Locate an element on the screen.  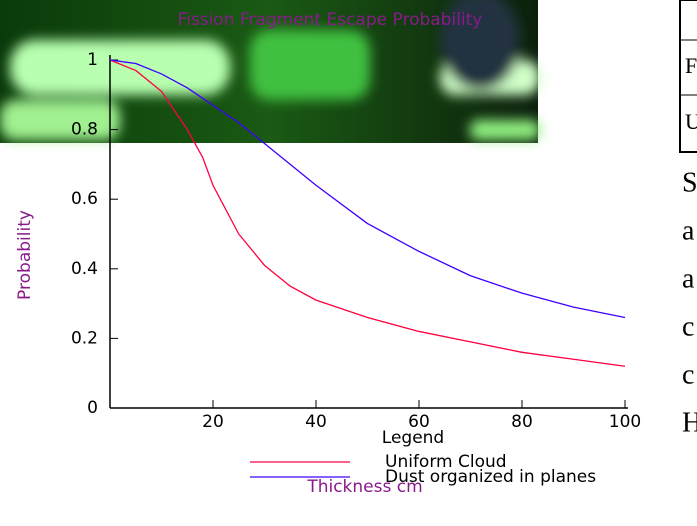
legend-title: Legend is located at coordinates (413, 438).